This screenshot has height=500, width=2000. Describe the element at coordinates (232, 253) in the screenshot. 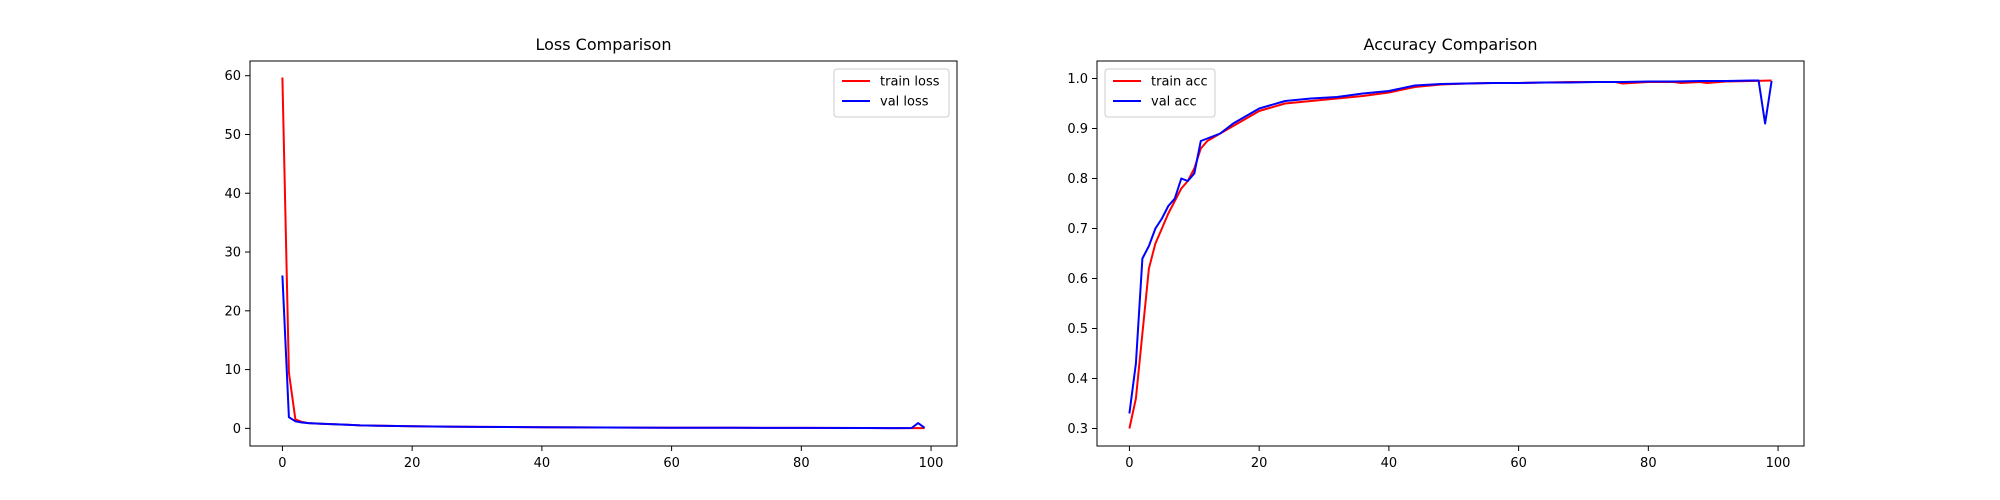

I see `y-tick-label: 30` at that location.